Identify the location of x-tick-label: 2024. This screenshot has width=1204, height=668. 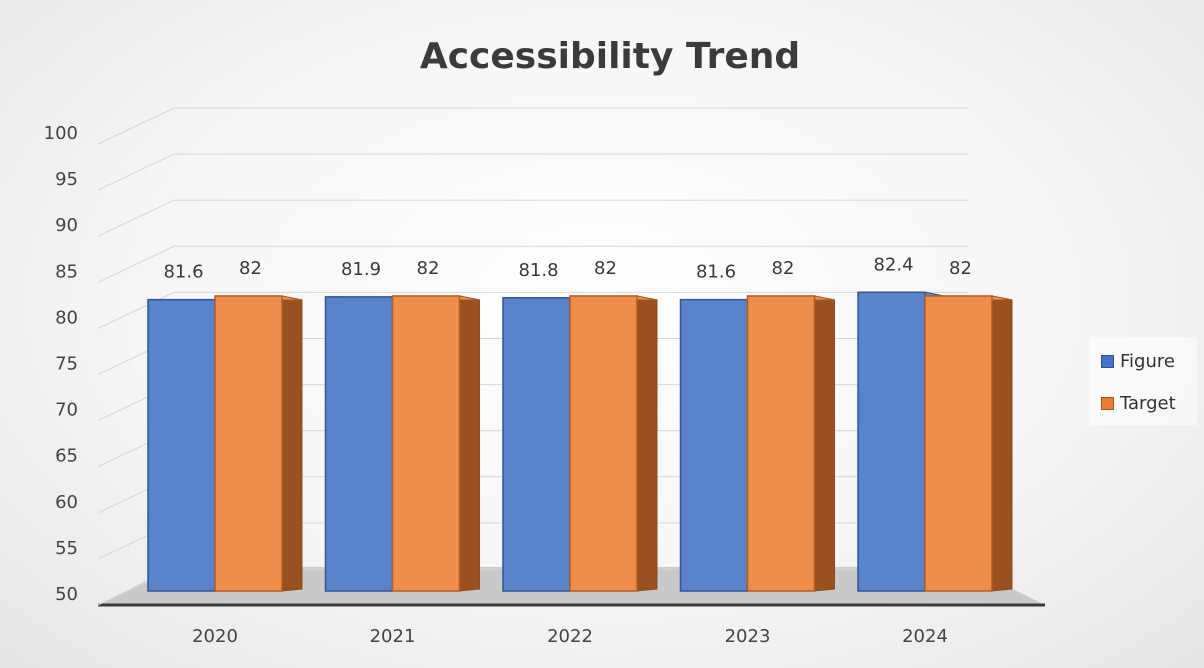
(925, 636).